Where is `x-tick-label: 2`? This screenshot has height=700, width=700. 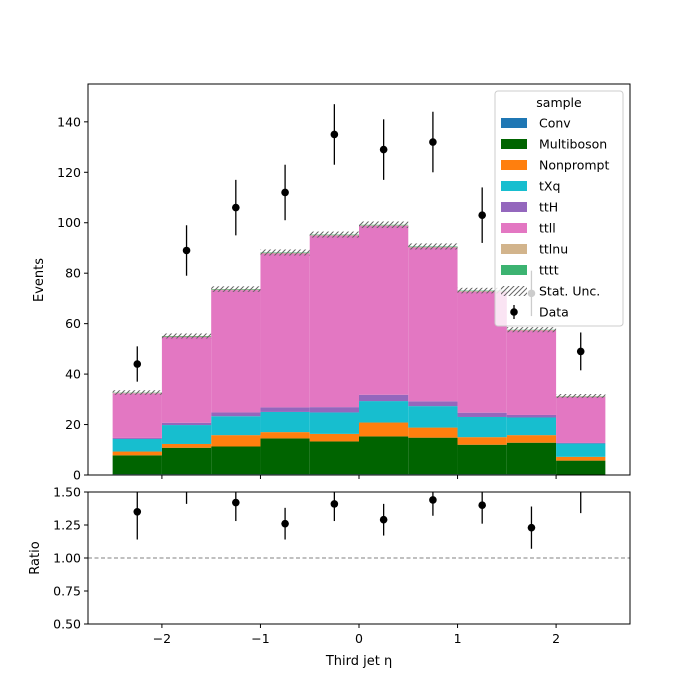 x-tick-label: 2 is located at coordinates (556, 638).